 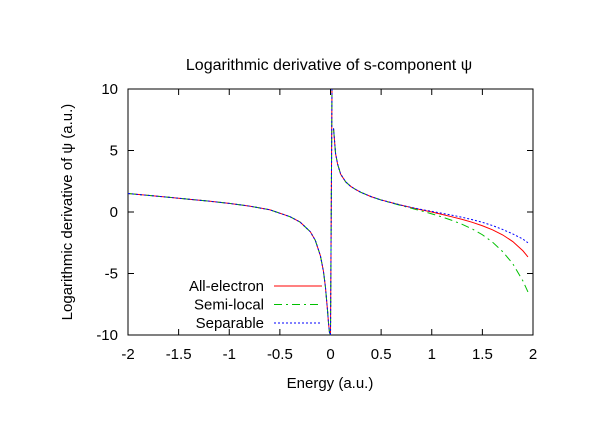 I want to click on series-line-2-right-branch, so click(x=431, y=210).